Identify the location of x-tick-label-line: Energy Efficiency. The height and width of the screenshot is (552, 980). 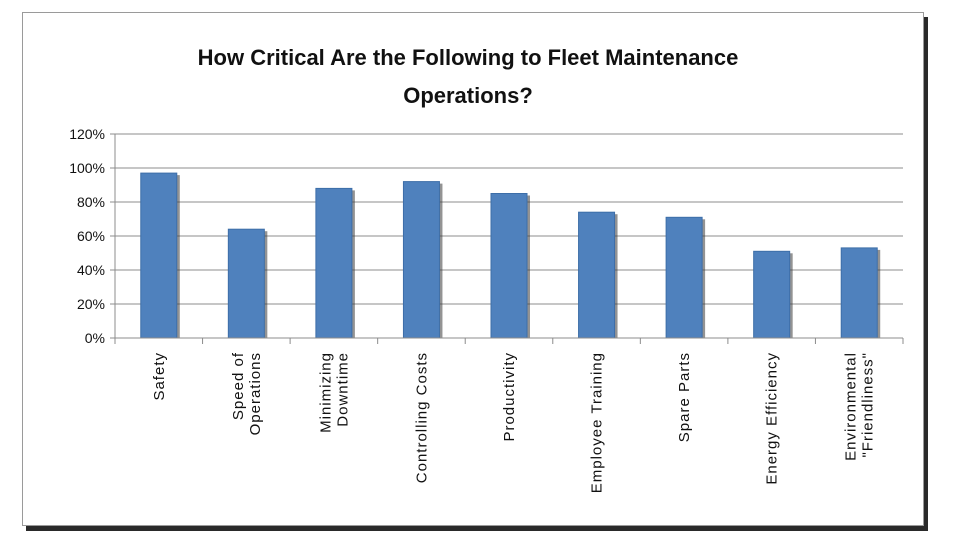
(772, 418).